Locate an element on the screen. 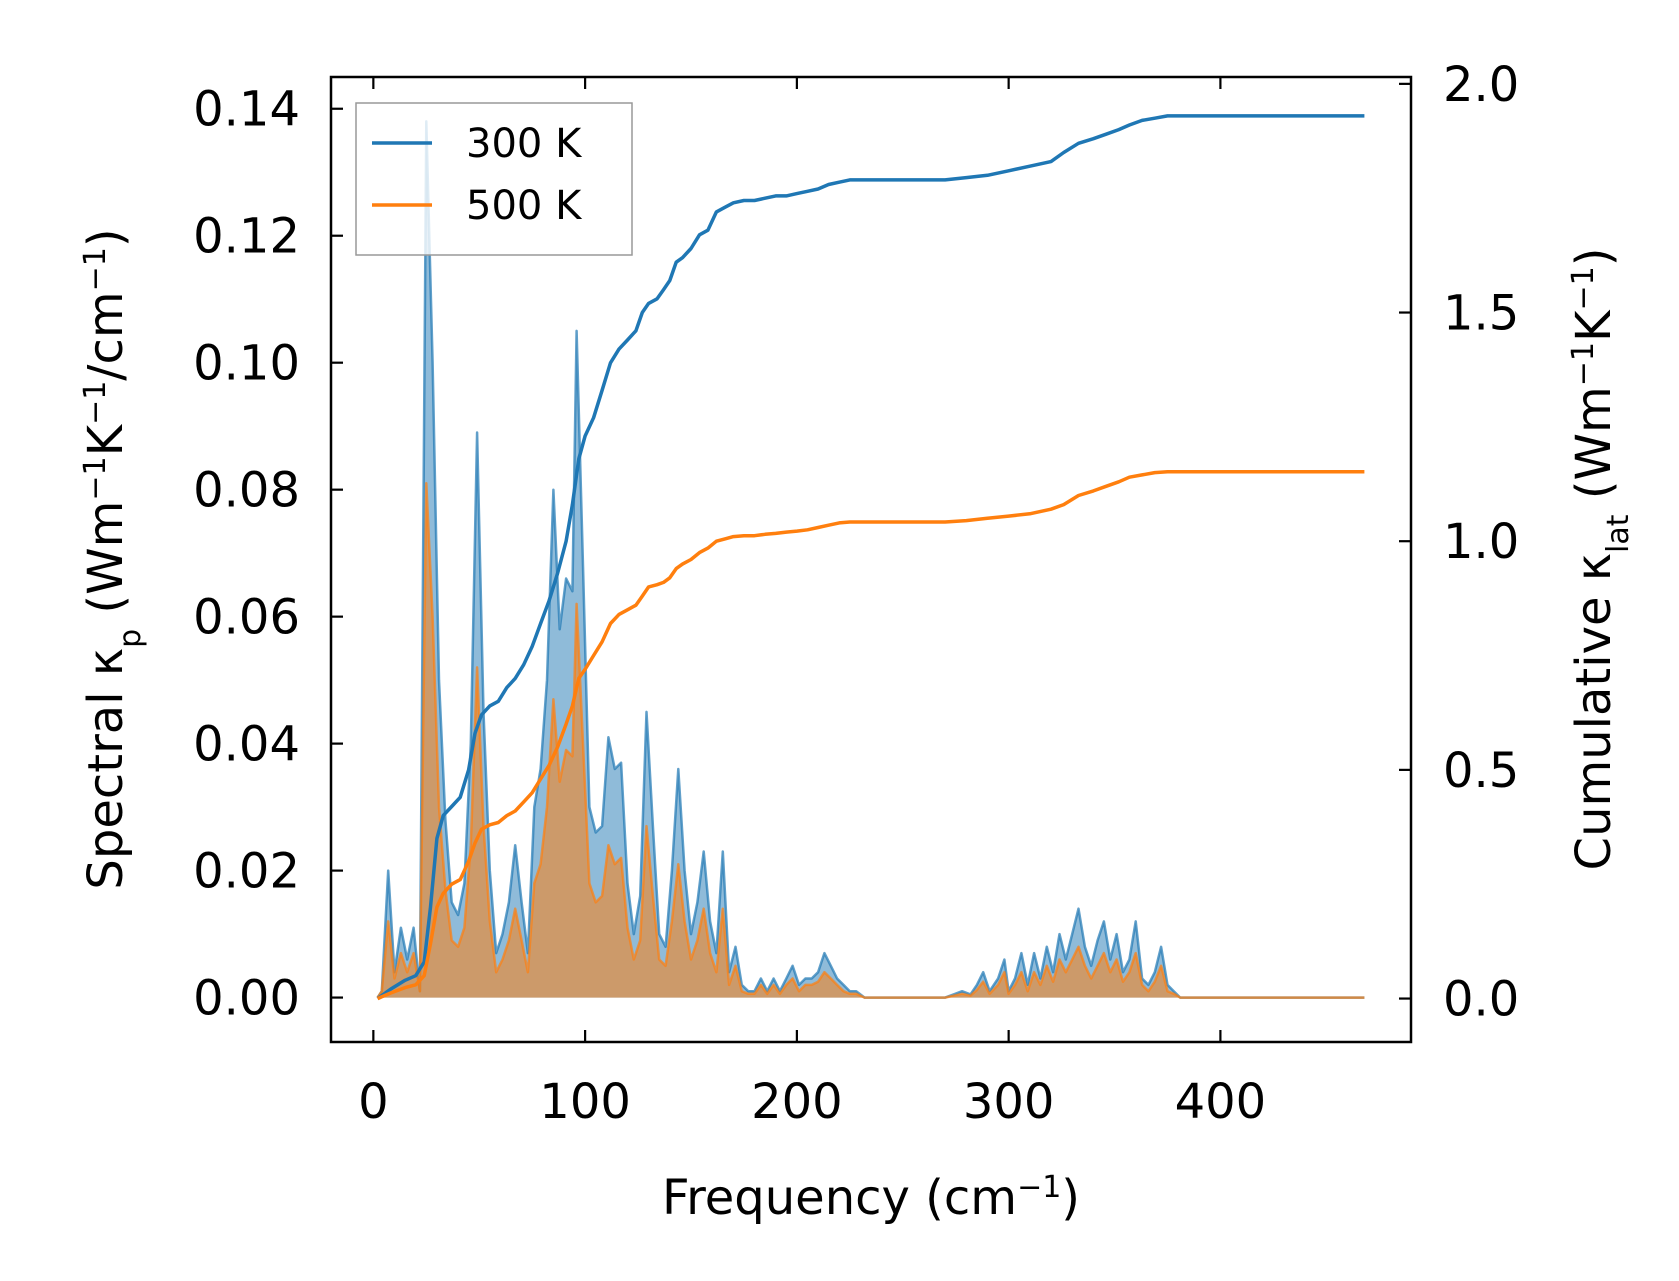 The width and height of the screenshot is (1679, 1281). x-axis-label-tail: ) is located at coordinates (1070, 1198).